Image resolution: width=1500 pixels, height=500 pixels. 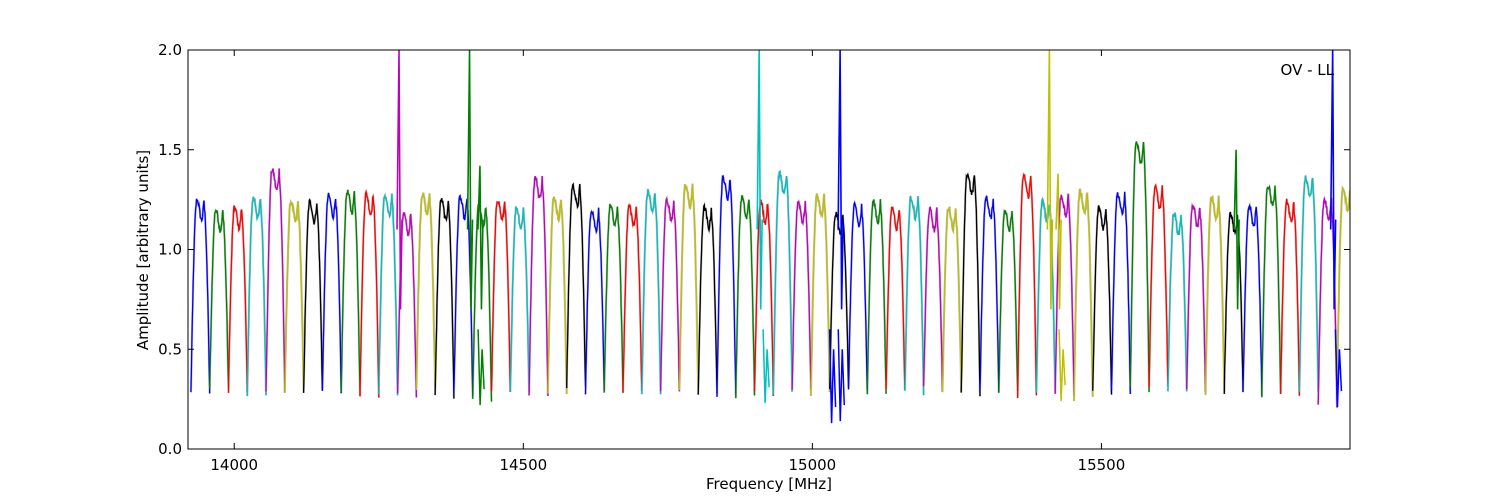 What do you see at coordinates (170, 150) in the screenshot?
I see `y-tick-label: 1.5` at bounding box center [170, 150].